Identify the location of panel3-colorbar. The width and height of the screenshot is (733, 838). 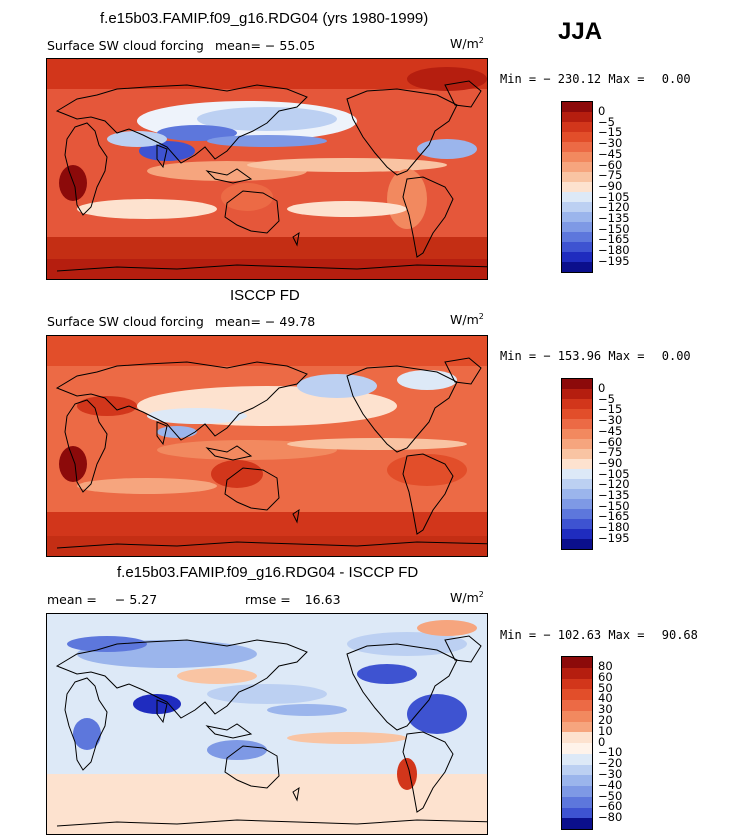
(577, 743).